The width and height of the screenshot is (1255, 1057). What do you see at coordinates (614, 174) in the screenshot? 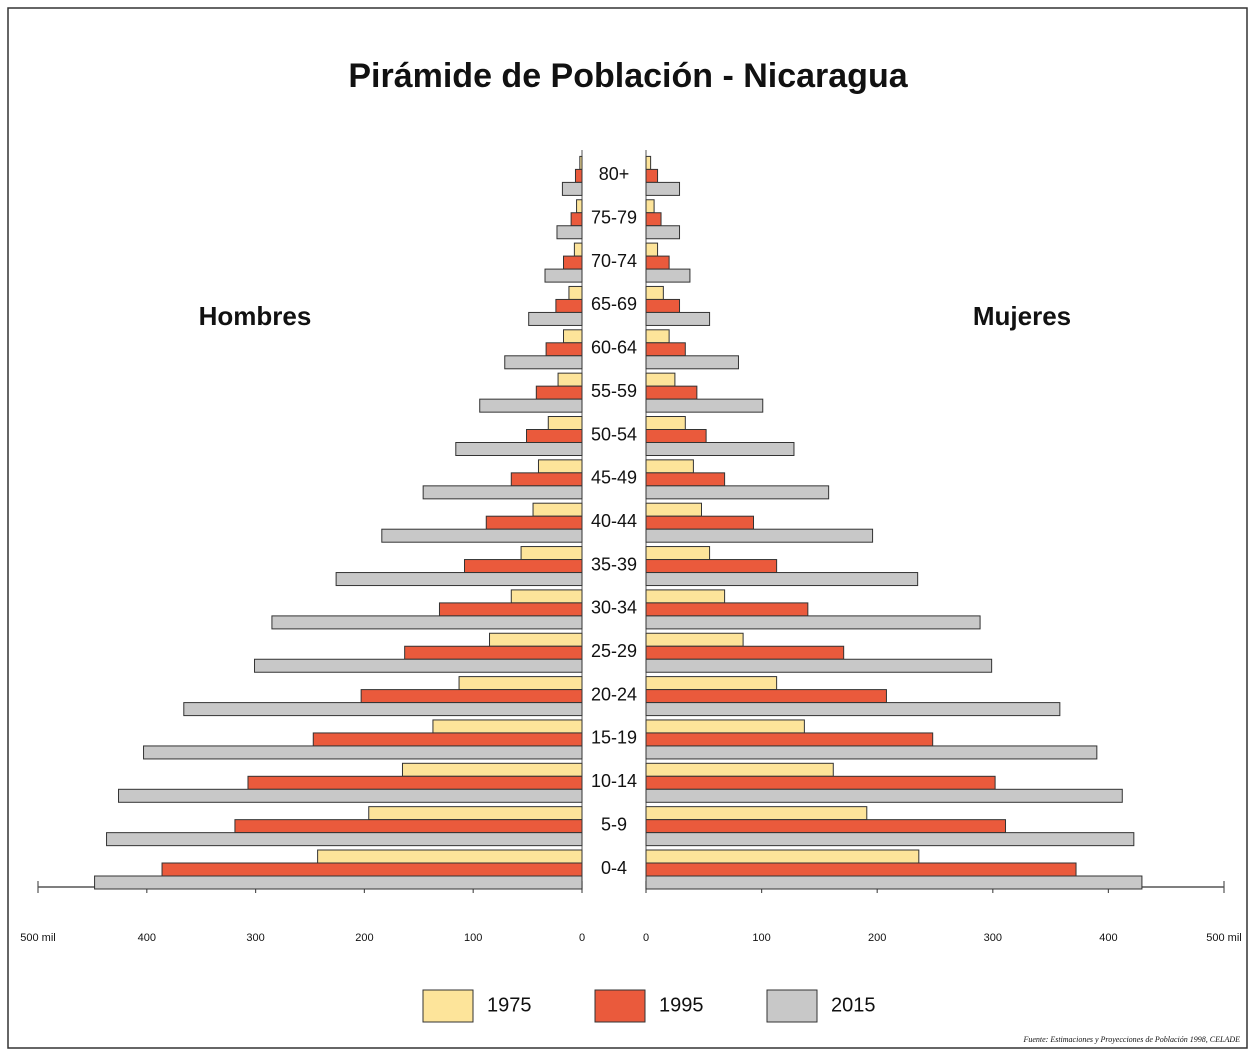
I see `category-label: 80+` at bounding box center [614, 174].